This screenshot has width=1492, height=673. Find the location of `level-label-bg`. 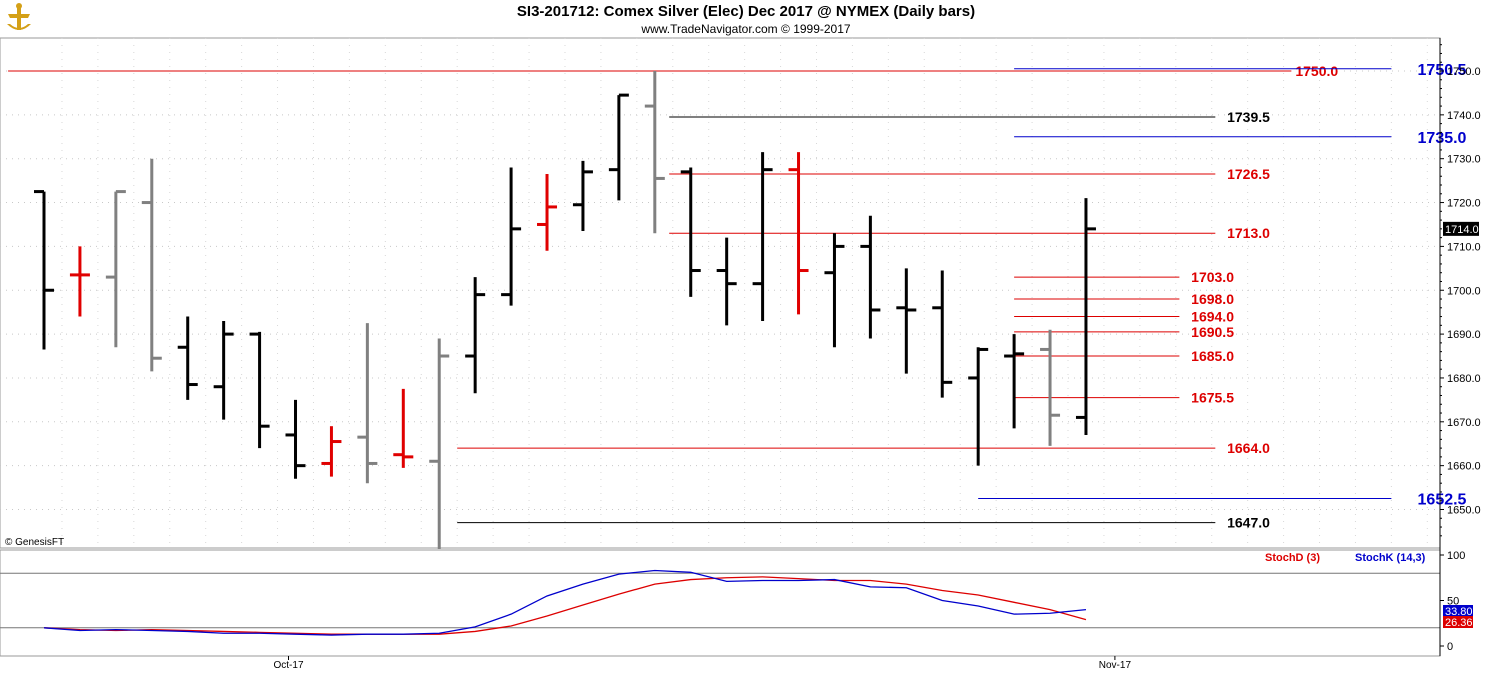

level-label-bg is located at coordinates (1315, 71).